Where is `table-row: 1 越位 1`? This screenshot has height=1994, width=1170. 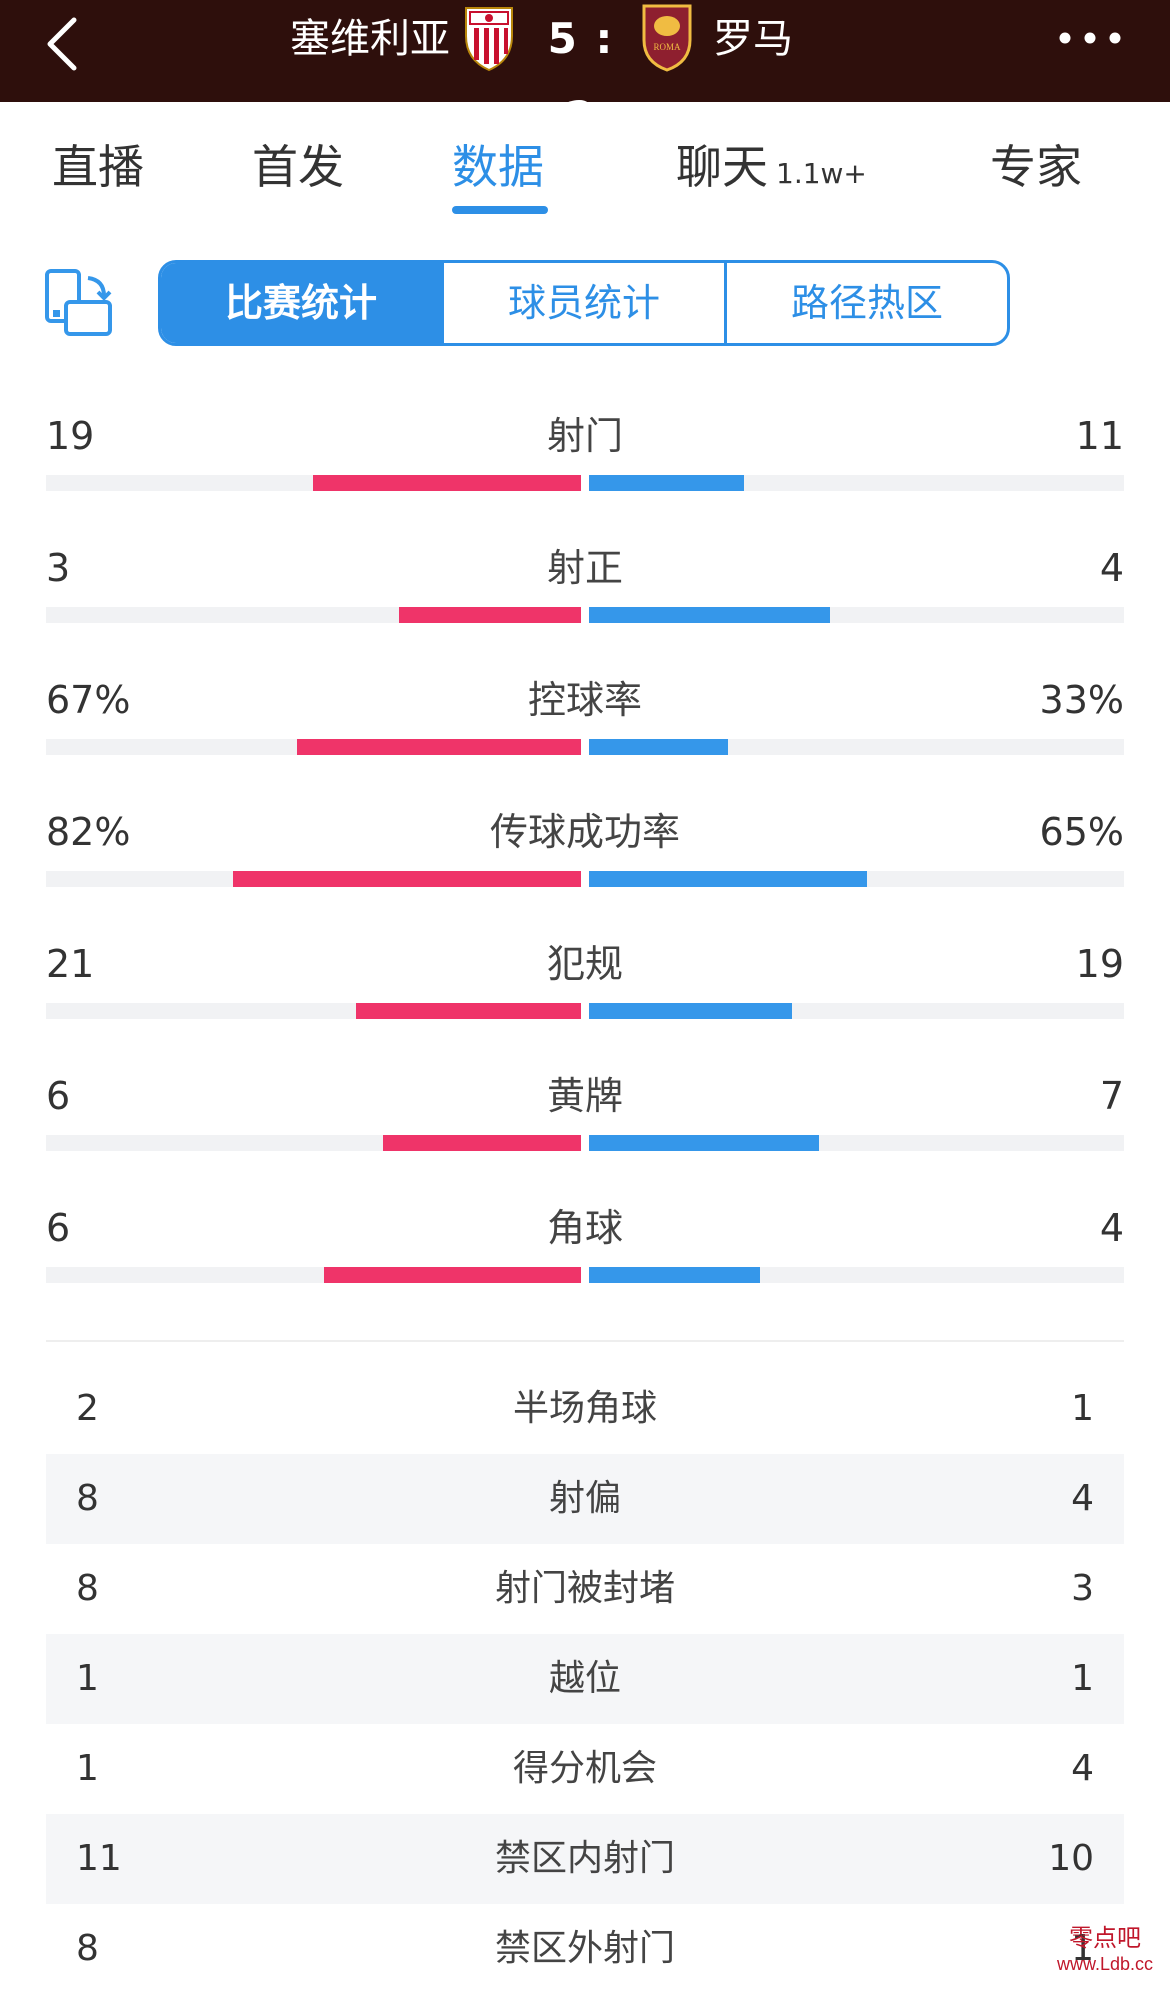 table-row: 1 越位 1 is located at coordinates (585, 1679).